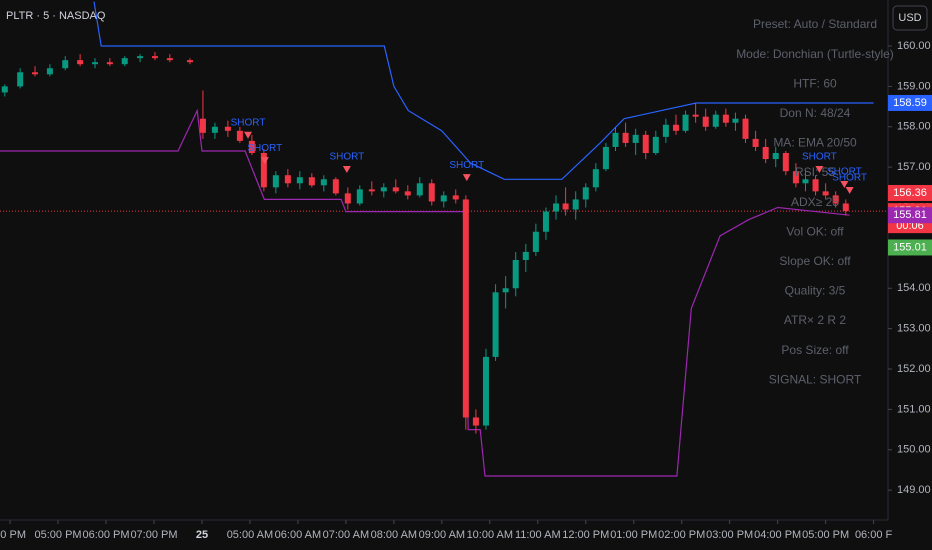 This screenshot has width=932, height=550. What do you see at coordinates (815, 291) in the screenshot?
I see `info-panel-row: Quality: 3/5` at bounding box center [815, 291].